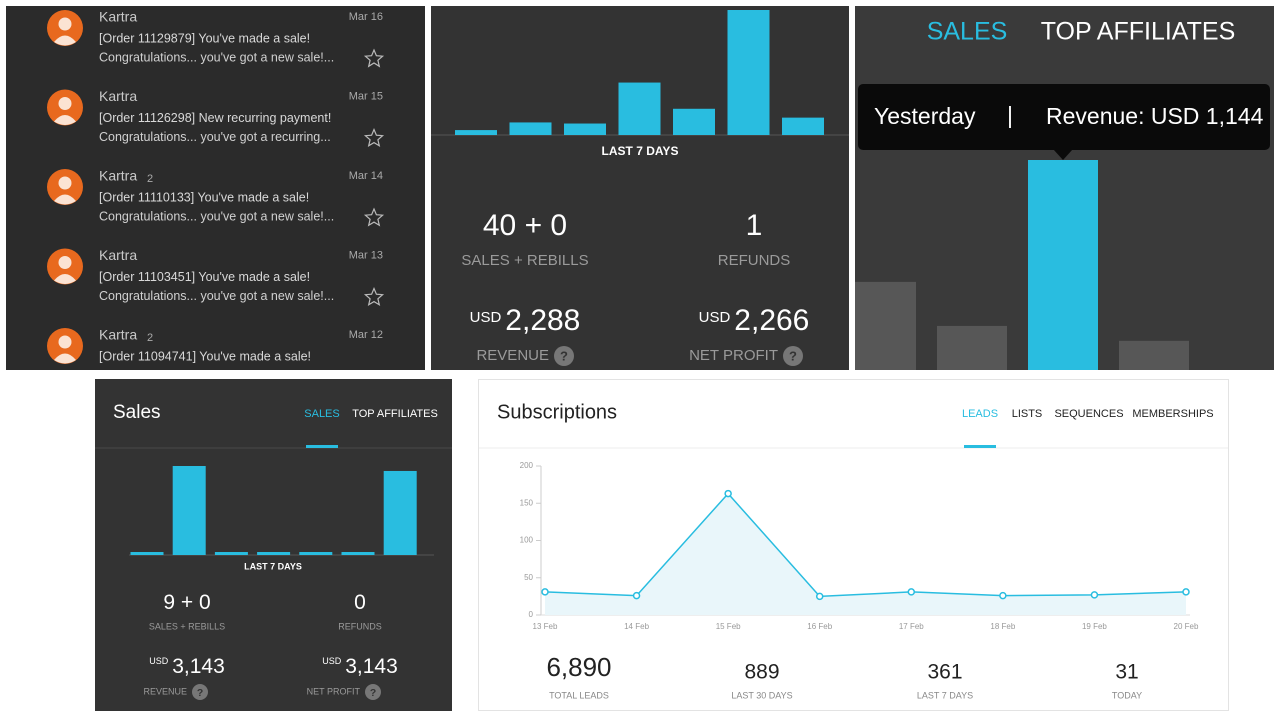 This screenshot has height=720, width=1280. Describe the element at coordinates (525, 225) in the screenshot. I see `stat-value: 40 + 0` at that location.